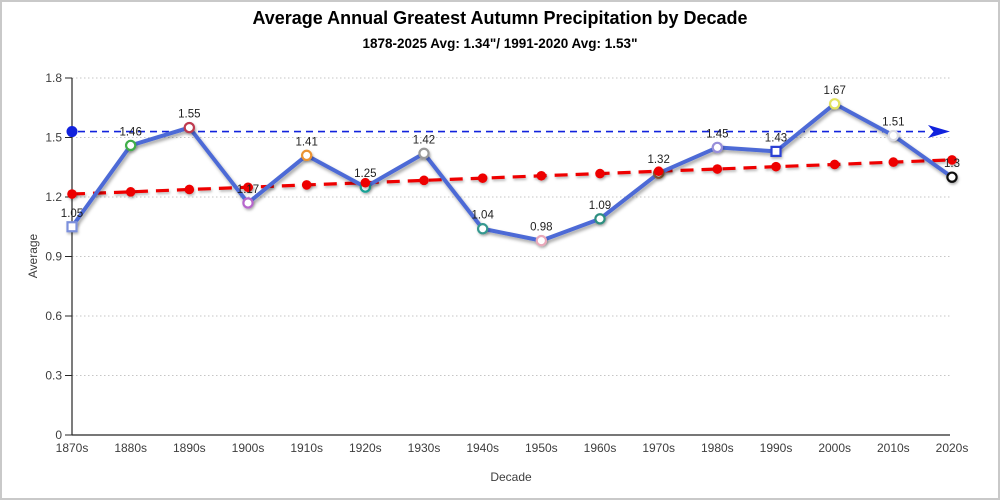 The image size is (1000, 500). I want to click on x-category-label: 1950s, so click(541, 448).